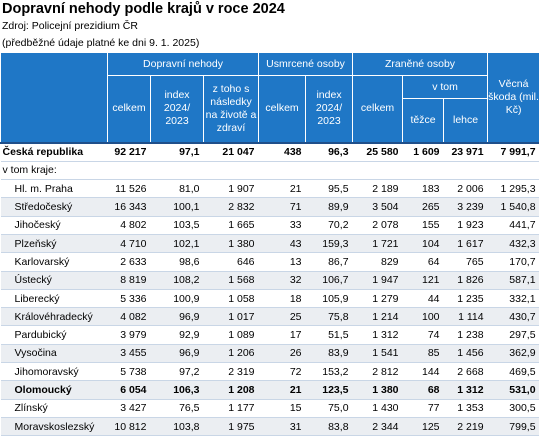 The width and height of the screenshot is (539, 436). Describe the element at coordinates (513, 262) in the screenshot. I see `cell-vecna-skoda: 170,7` at that location.